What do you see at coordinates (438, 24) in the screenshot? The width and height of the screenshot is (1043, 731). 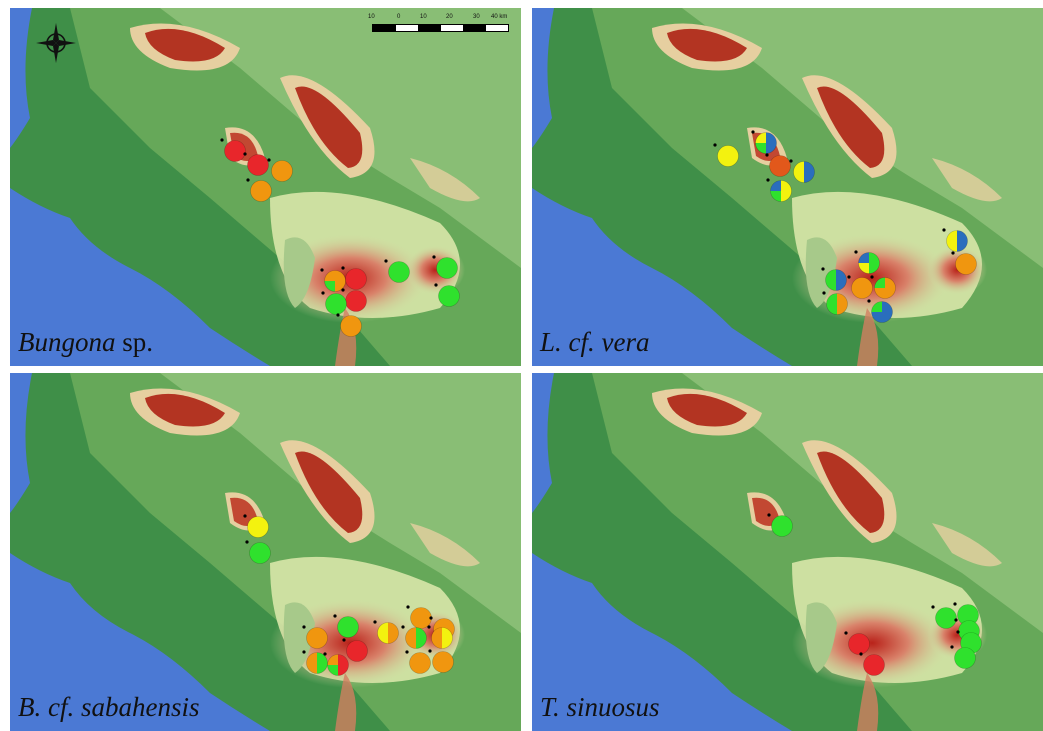 I see `scale-bar: 10 0 10 20 30 40 km` at bounding box center [438, 24].